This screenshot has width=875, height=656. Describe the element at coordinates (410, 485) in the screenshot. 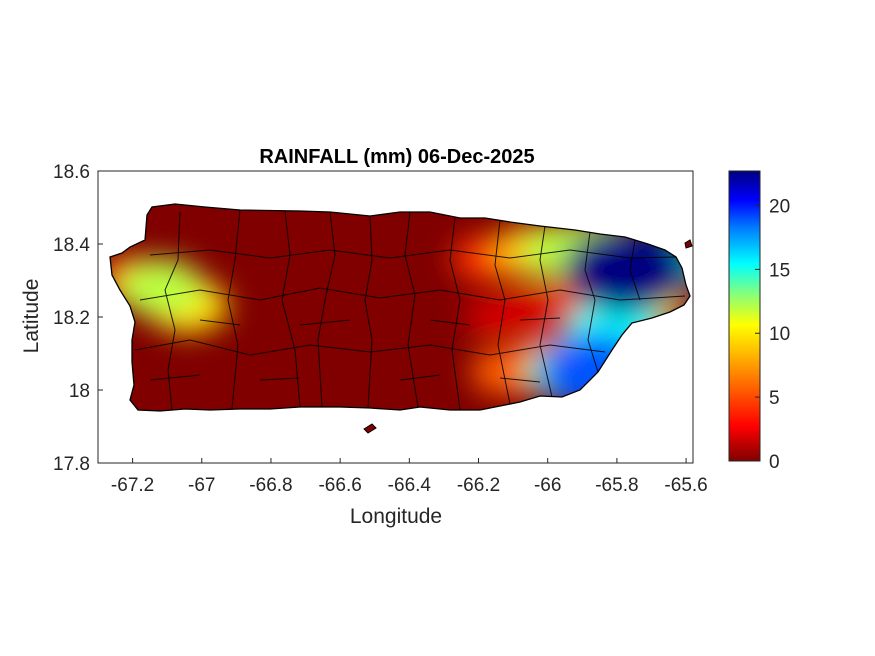

I see `x-tick-label: -66.4` at that location.